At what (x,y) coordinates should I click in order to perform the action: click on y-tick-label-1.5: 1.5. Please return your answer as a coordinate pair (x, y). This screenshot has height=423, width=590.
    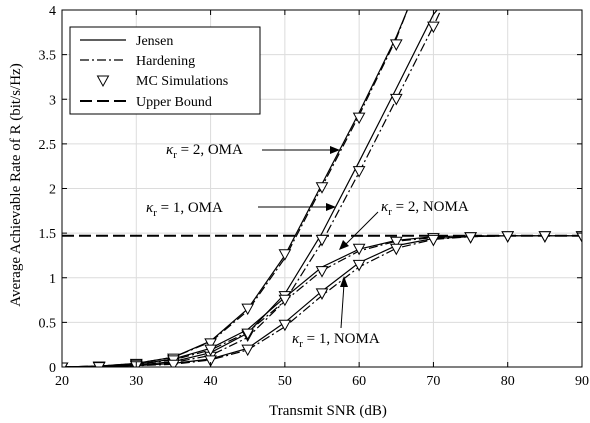
    Looking at the image, I should click on (48, 234).